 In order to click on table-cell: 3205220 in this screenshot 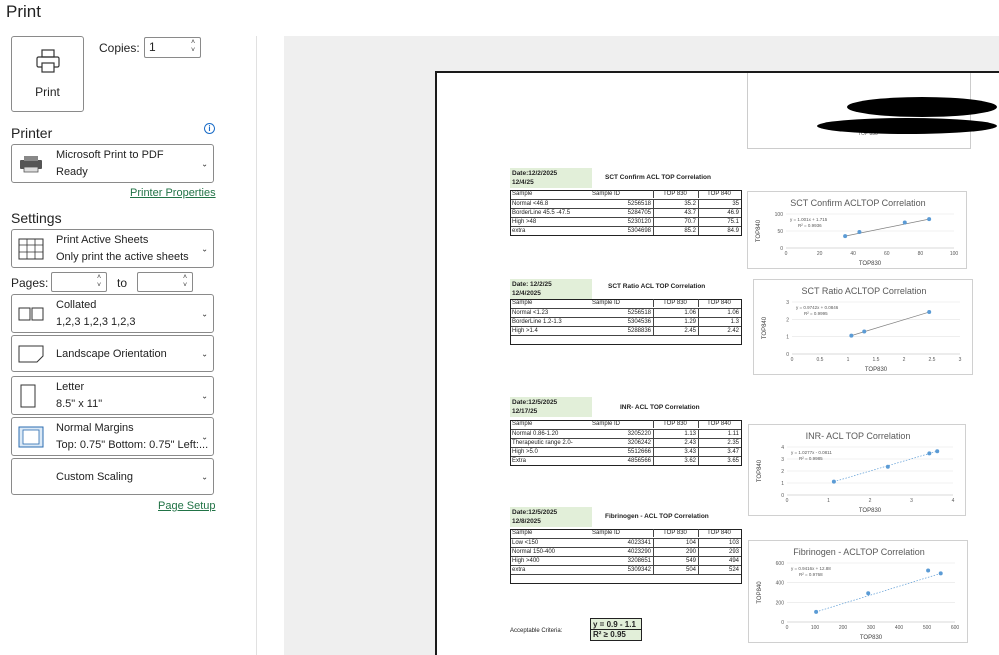, I will do `click(639, 434)`.